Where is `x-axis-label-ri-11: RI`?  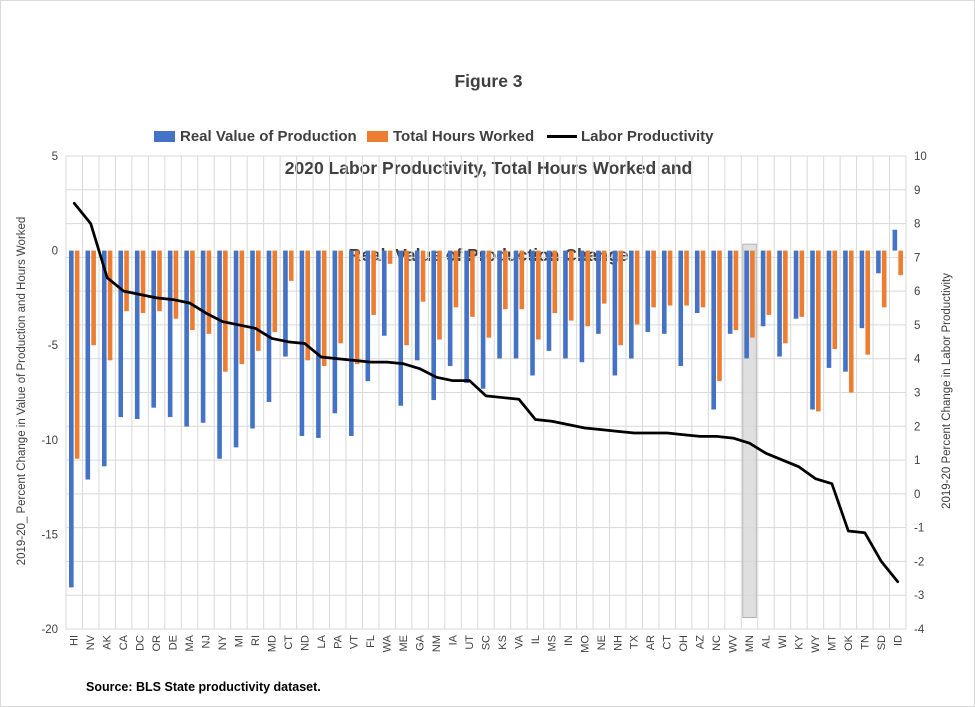
x-axis-label-ri-11: RI is located at coordinates (256, 640).